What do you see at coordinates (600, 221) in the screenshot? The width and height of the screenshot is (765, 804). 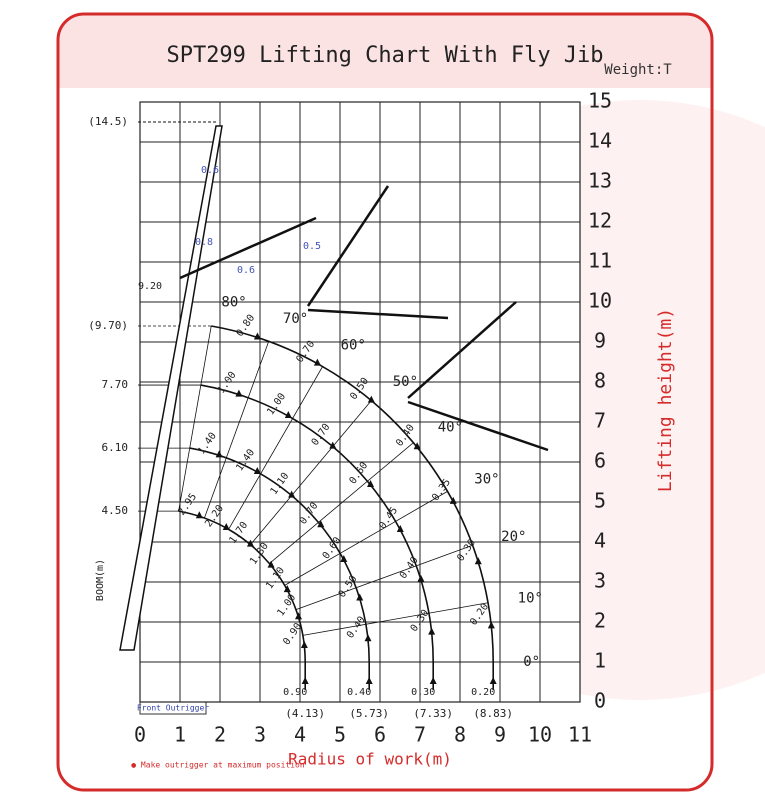 I see `y-tick-label: 12` at bounding box center [600, 221].